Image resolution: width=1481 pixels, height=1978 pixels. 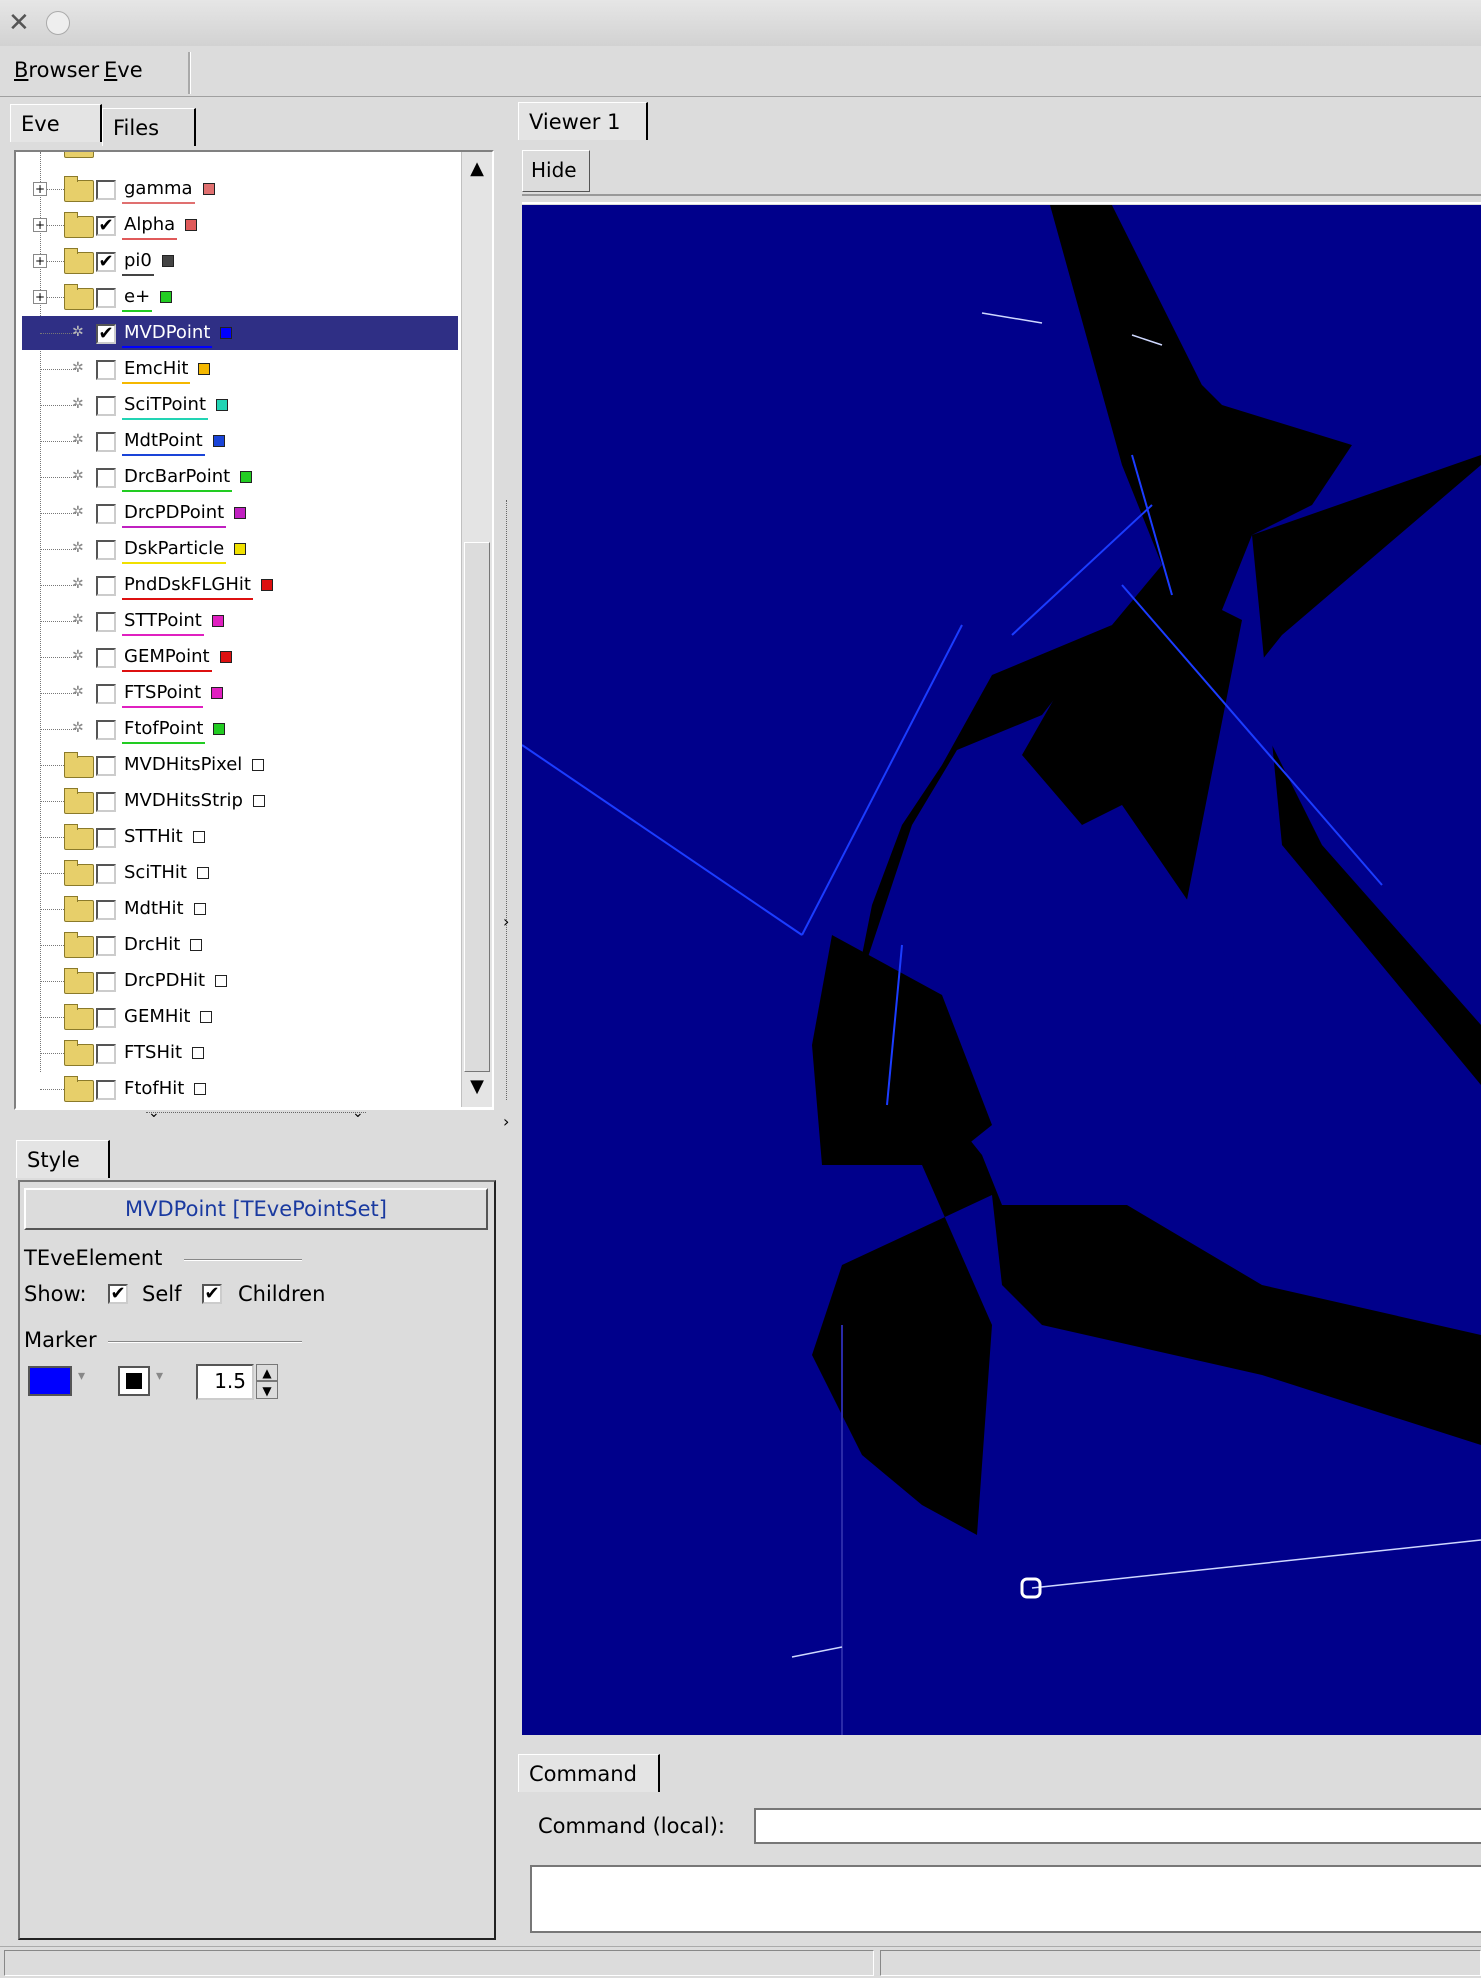 I want to click on viewer-splitter, so click(x=1001, y=199).